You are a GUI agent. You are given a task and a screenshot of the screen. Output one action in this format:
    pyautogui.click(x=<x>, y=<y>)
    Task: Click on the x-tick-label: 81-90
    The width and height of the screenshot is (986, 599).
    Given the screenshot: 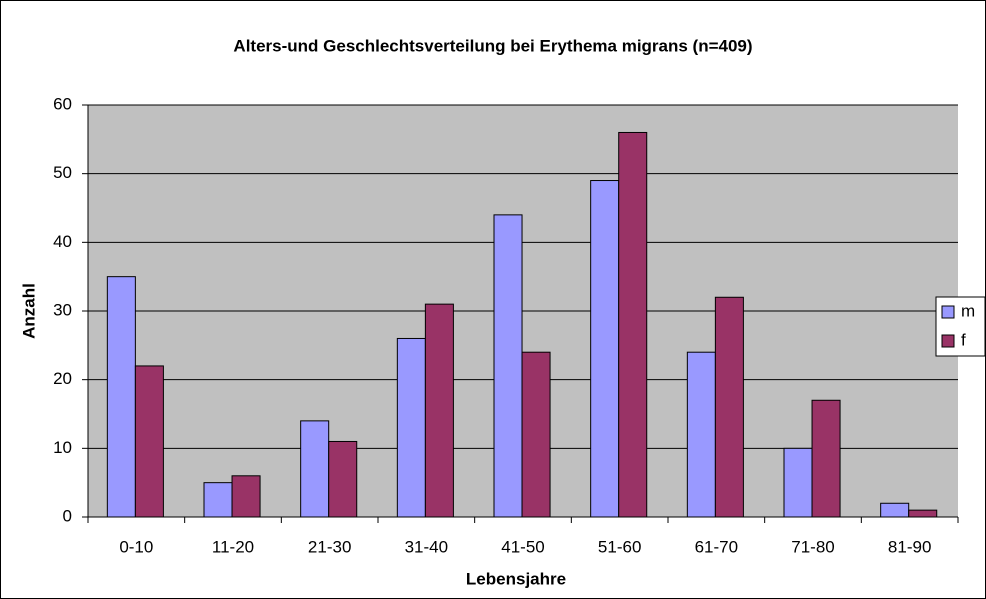 What is the action you would take?
    pyautogui.click(x=909, y=546)
    